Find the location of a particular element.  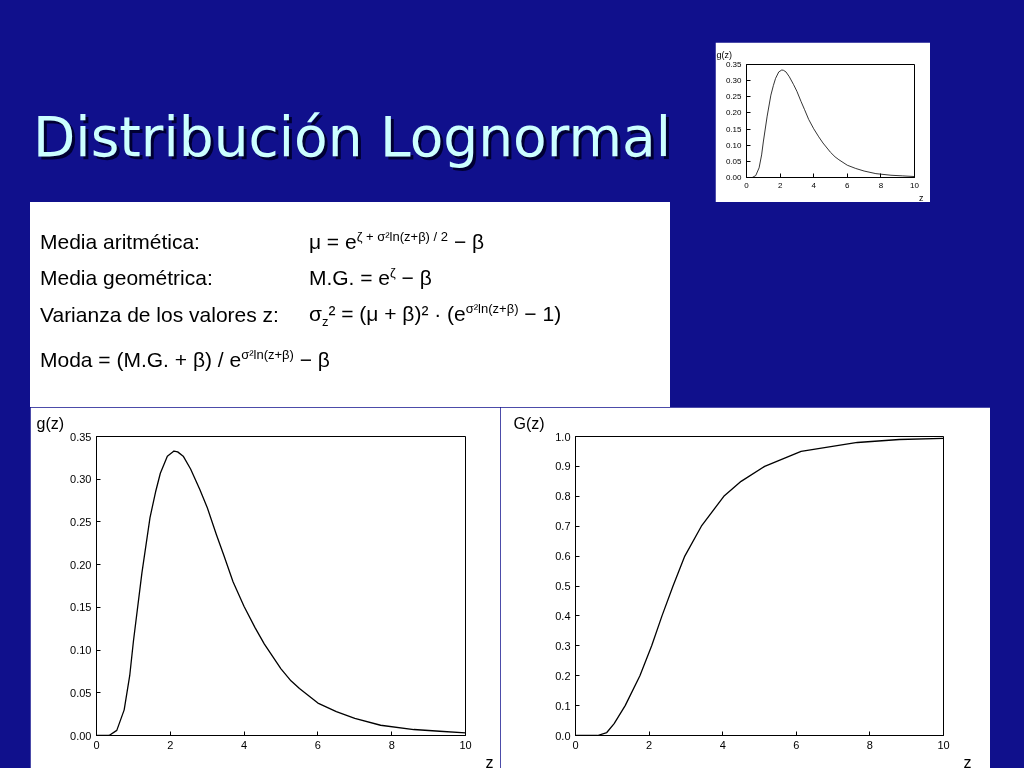

y-tick-label: 0.5 is located at coordinates (563, 586).